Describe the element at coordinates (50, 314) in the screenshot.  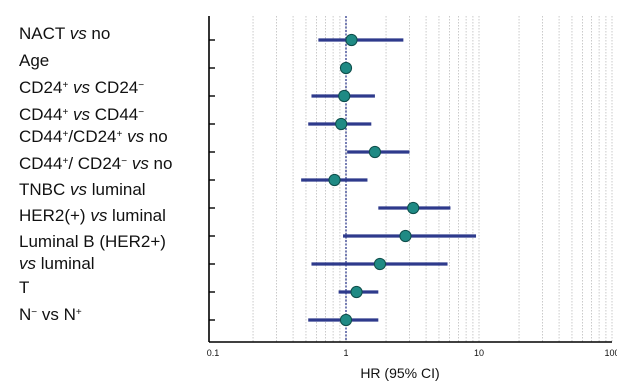
I see `row-label: N− vs N+` at that location.